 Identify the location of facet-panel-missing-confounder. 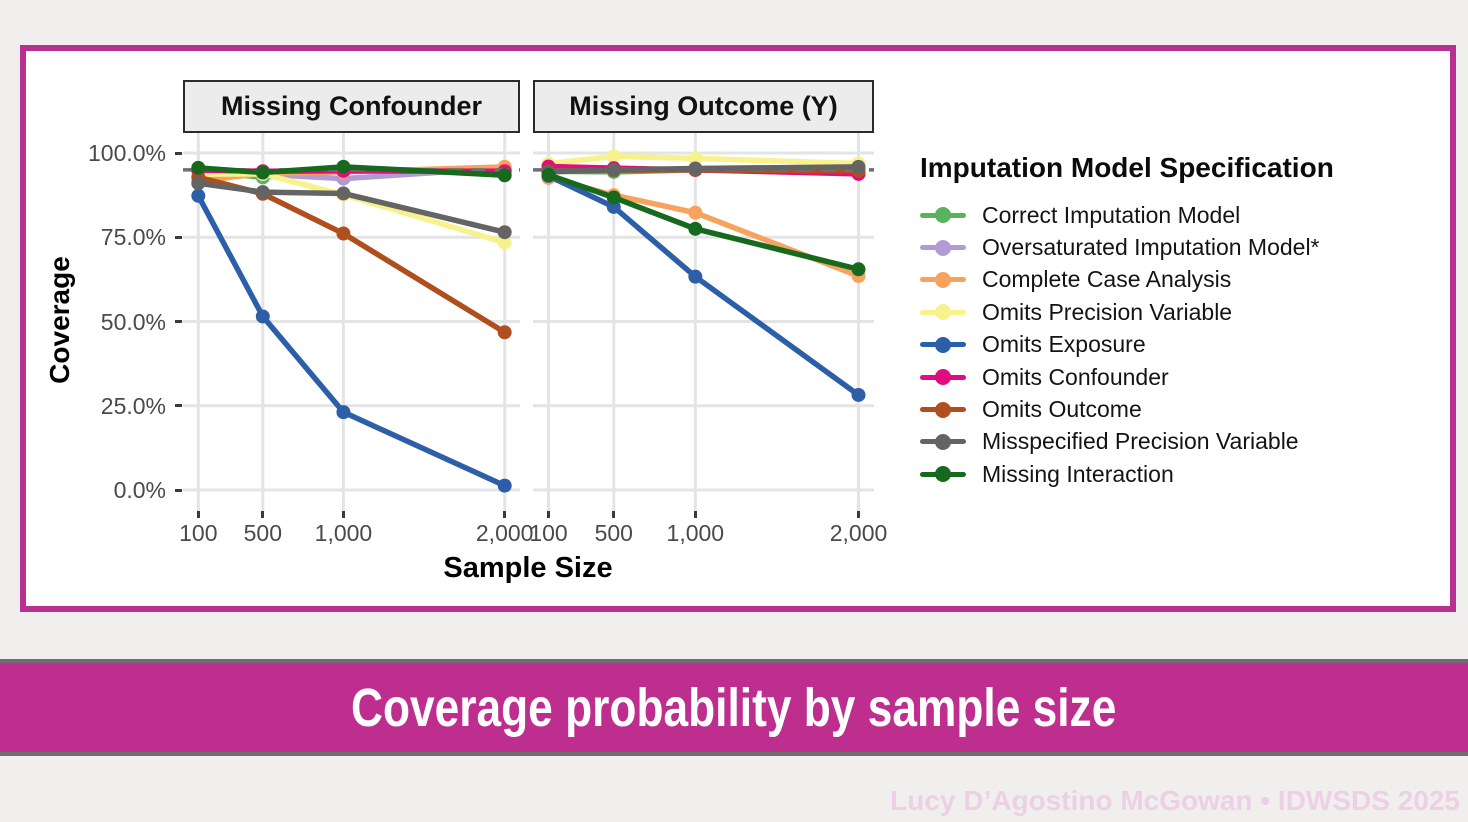
(351, 322).